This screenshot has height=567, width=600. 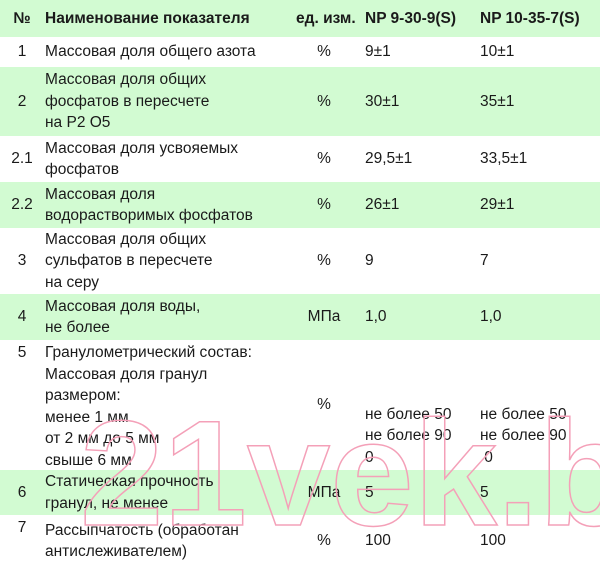 I want to click on row-number: 4, so click(x=22, y=317).